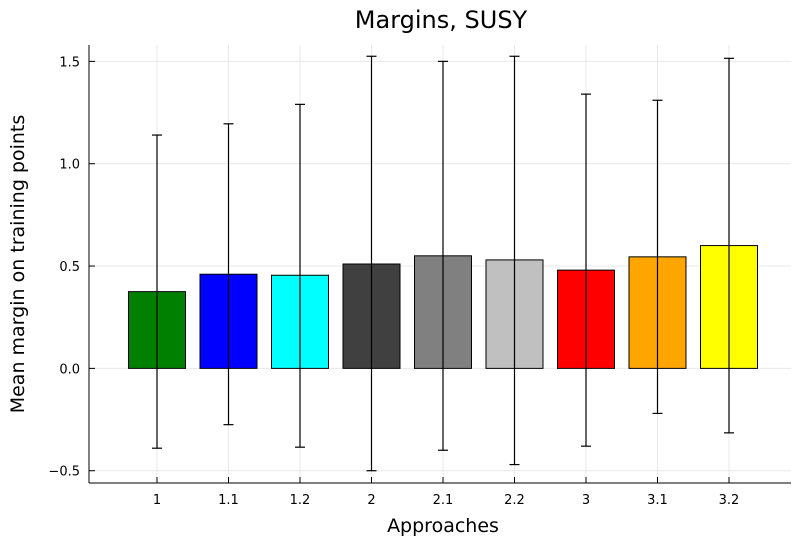 This screenshot has height=541, width=793. Describe the element at coordinates (586, 500) in the screenshot. I see `x-tick-label: 3` at that location.